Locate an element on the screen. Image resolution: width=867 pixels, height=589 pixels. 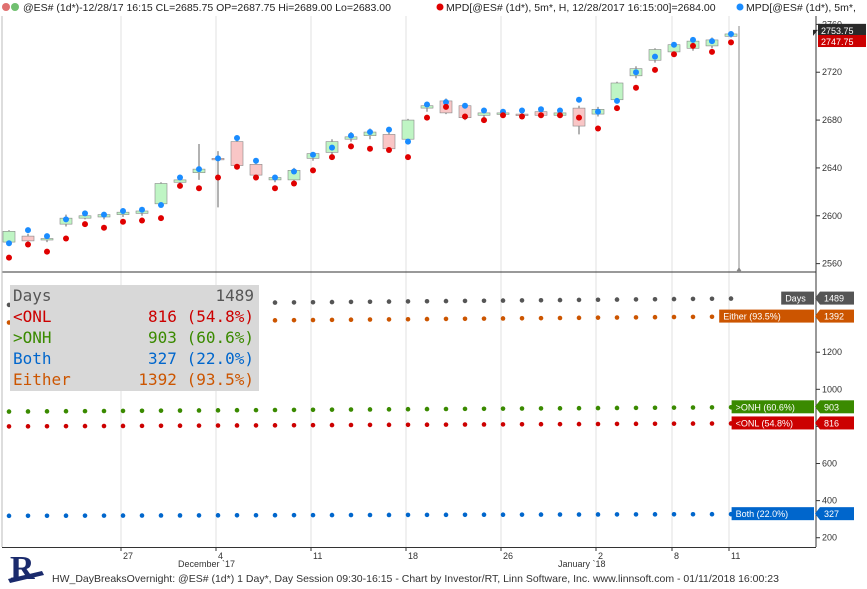
y-tick-label: 2560 is located at coordinates (832, 264).